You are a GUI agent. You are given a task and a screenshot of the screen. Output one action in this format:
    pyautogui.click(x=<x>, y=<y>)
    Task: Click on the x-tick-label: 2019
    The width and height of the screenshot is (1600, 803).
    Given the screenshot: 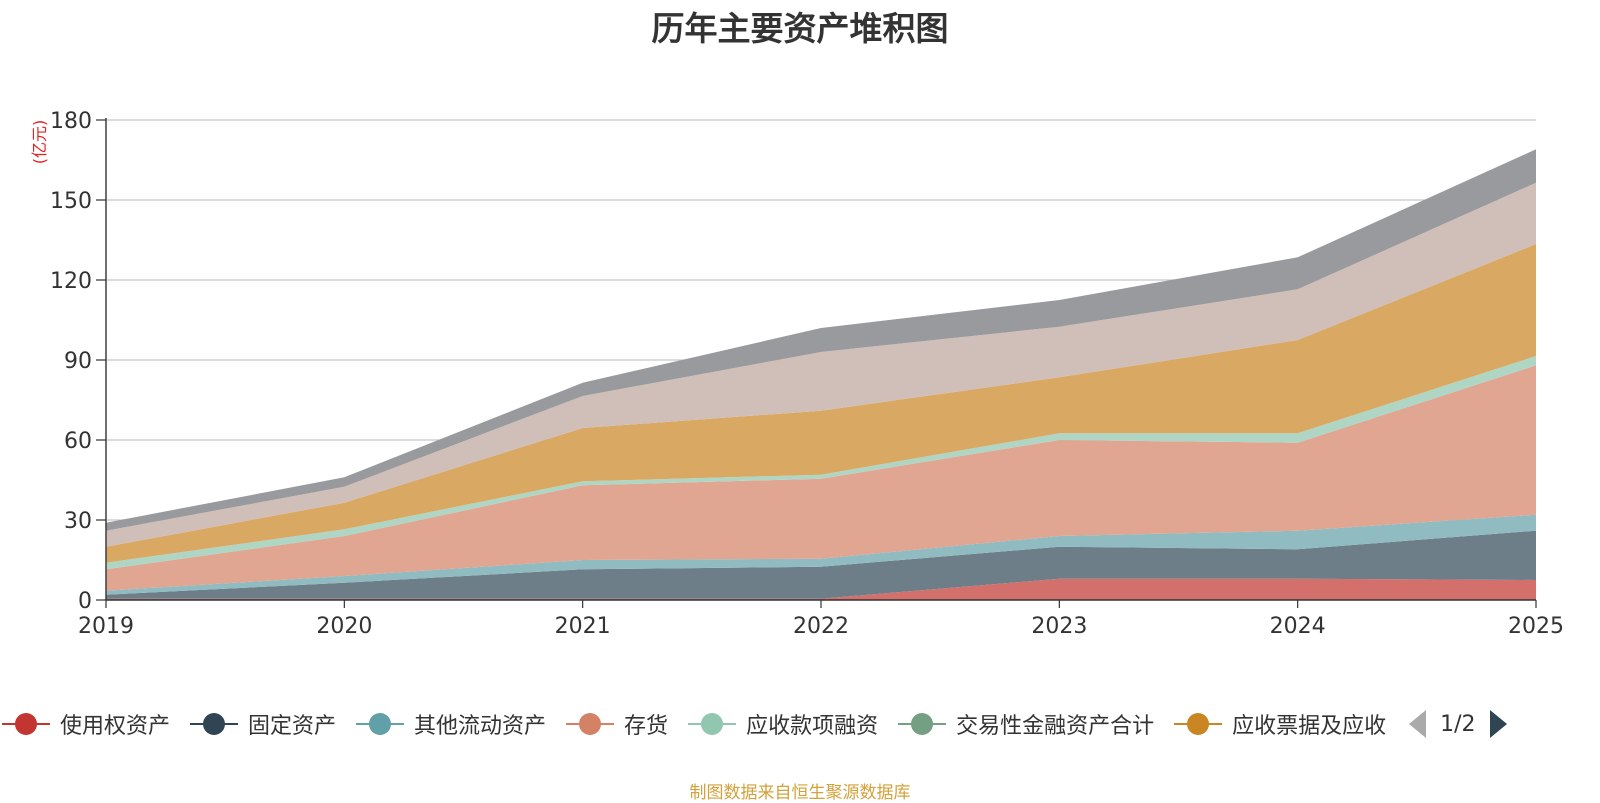 What is the action you would take?
    pyautogui.click(x=106, y=626)
    